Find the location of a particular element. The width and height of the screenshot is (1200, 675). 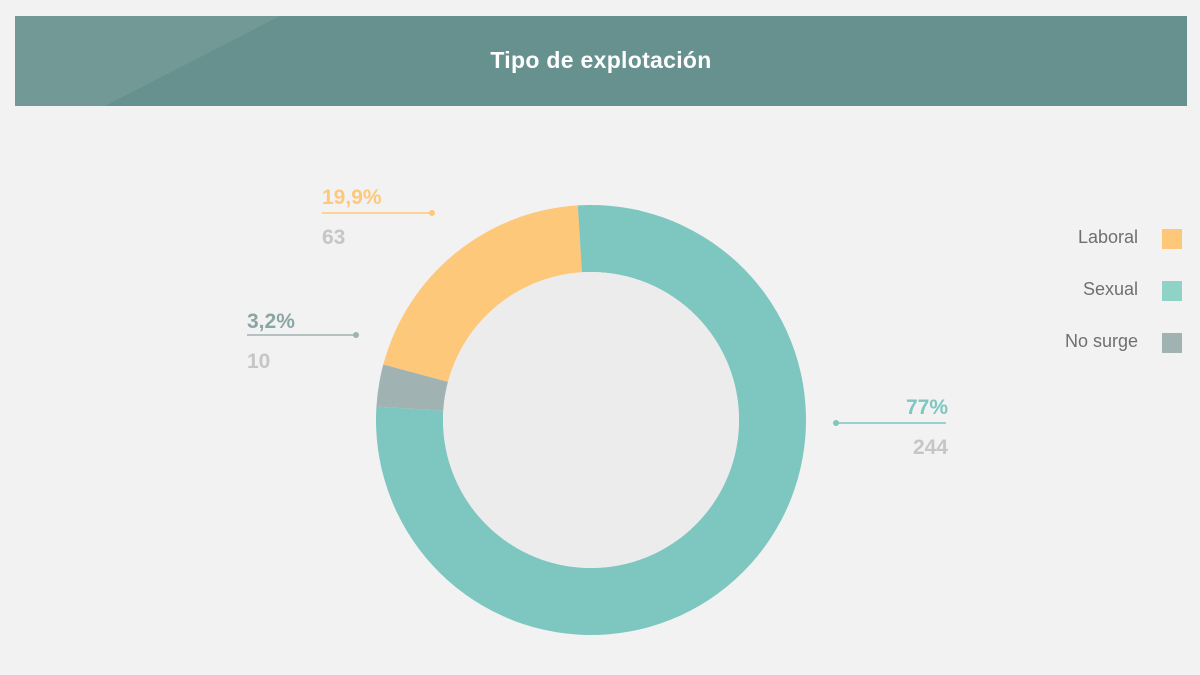

callout-sexual: 77% 244 is located at coordinates (898, 428).